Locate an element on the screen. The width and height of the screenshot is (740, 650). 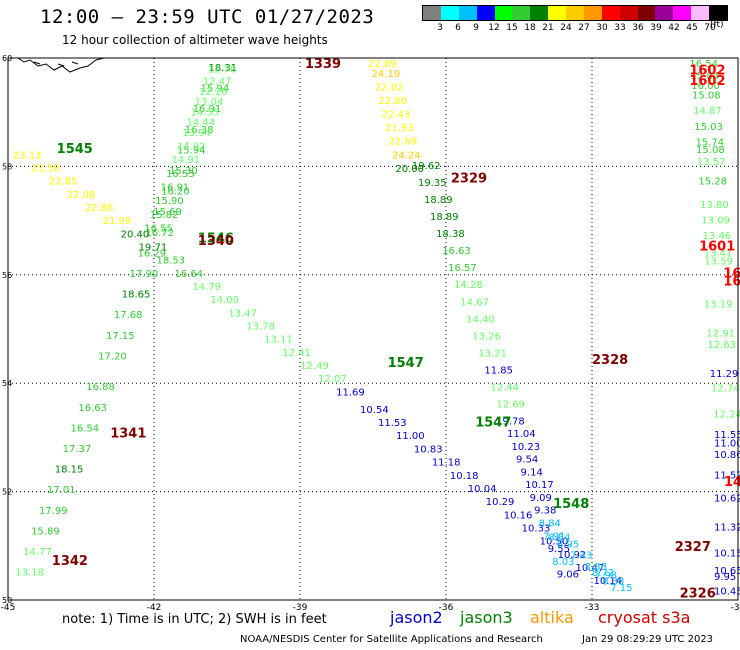
wave-height-value: 8.95 is located at coordinates (568, 545).